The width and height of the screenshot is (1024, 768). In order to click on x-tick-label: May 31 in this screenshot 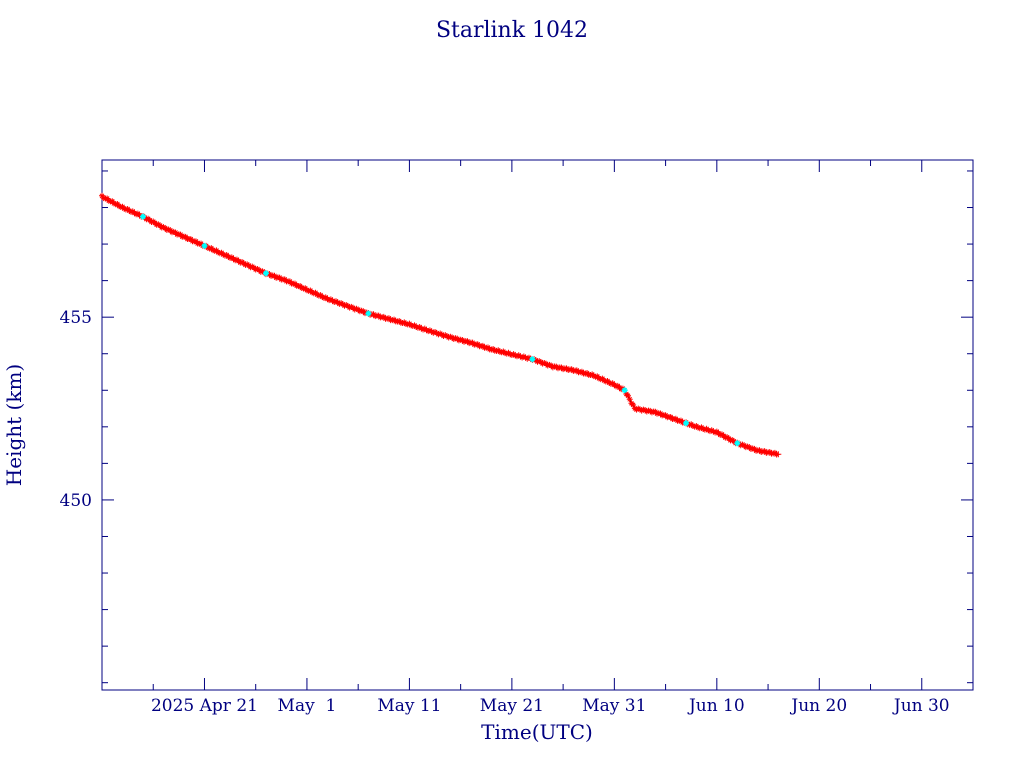, I will do `click(614, 706)`.